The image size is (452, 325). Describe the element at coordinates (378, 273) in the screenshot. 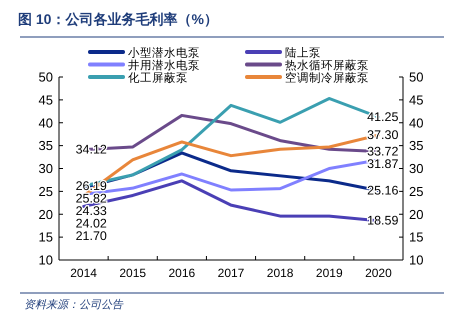

I see `x-tick-label: 2020` at that location.